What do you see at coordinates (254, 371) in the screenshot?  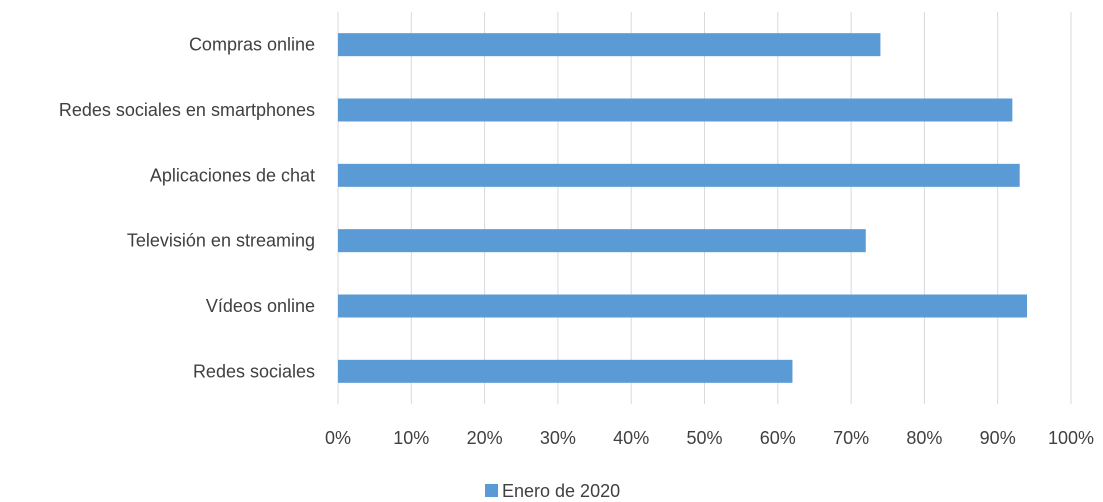 I see `category-label: Redes sociales` at bounding box center [254, 371].